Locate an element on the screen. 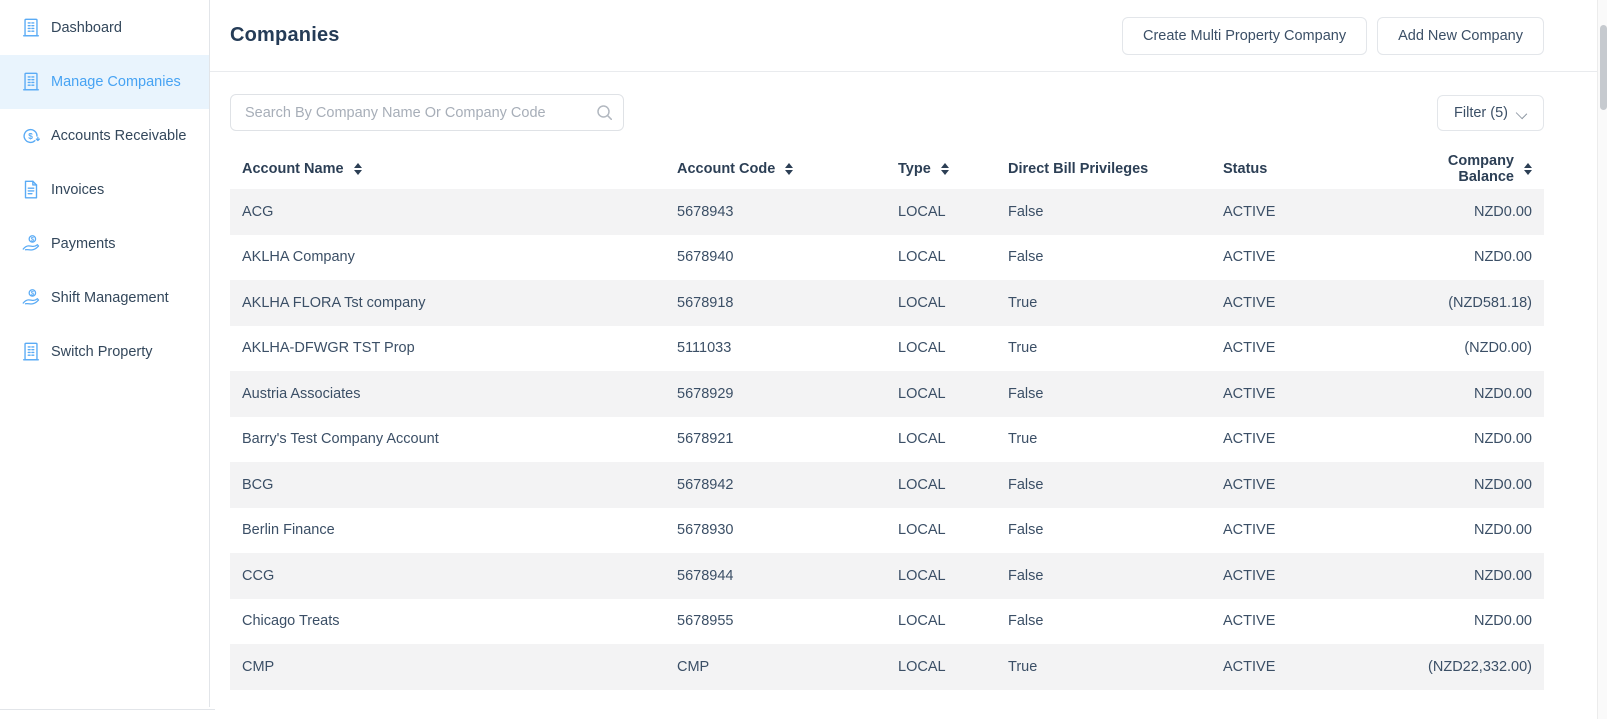 Image resolution: width=1607 pixels, height=719 pixels. cell-account-name: Barry's Test Company Account is located at coordinates (340, 439).